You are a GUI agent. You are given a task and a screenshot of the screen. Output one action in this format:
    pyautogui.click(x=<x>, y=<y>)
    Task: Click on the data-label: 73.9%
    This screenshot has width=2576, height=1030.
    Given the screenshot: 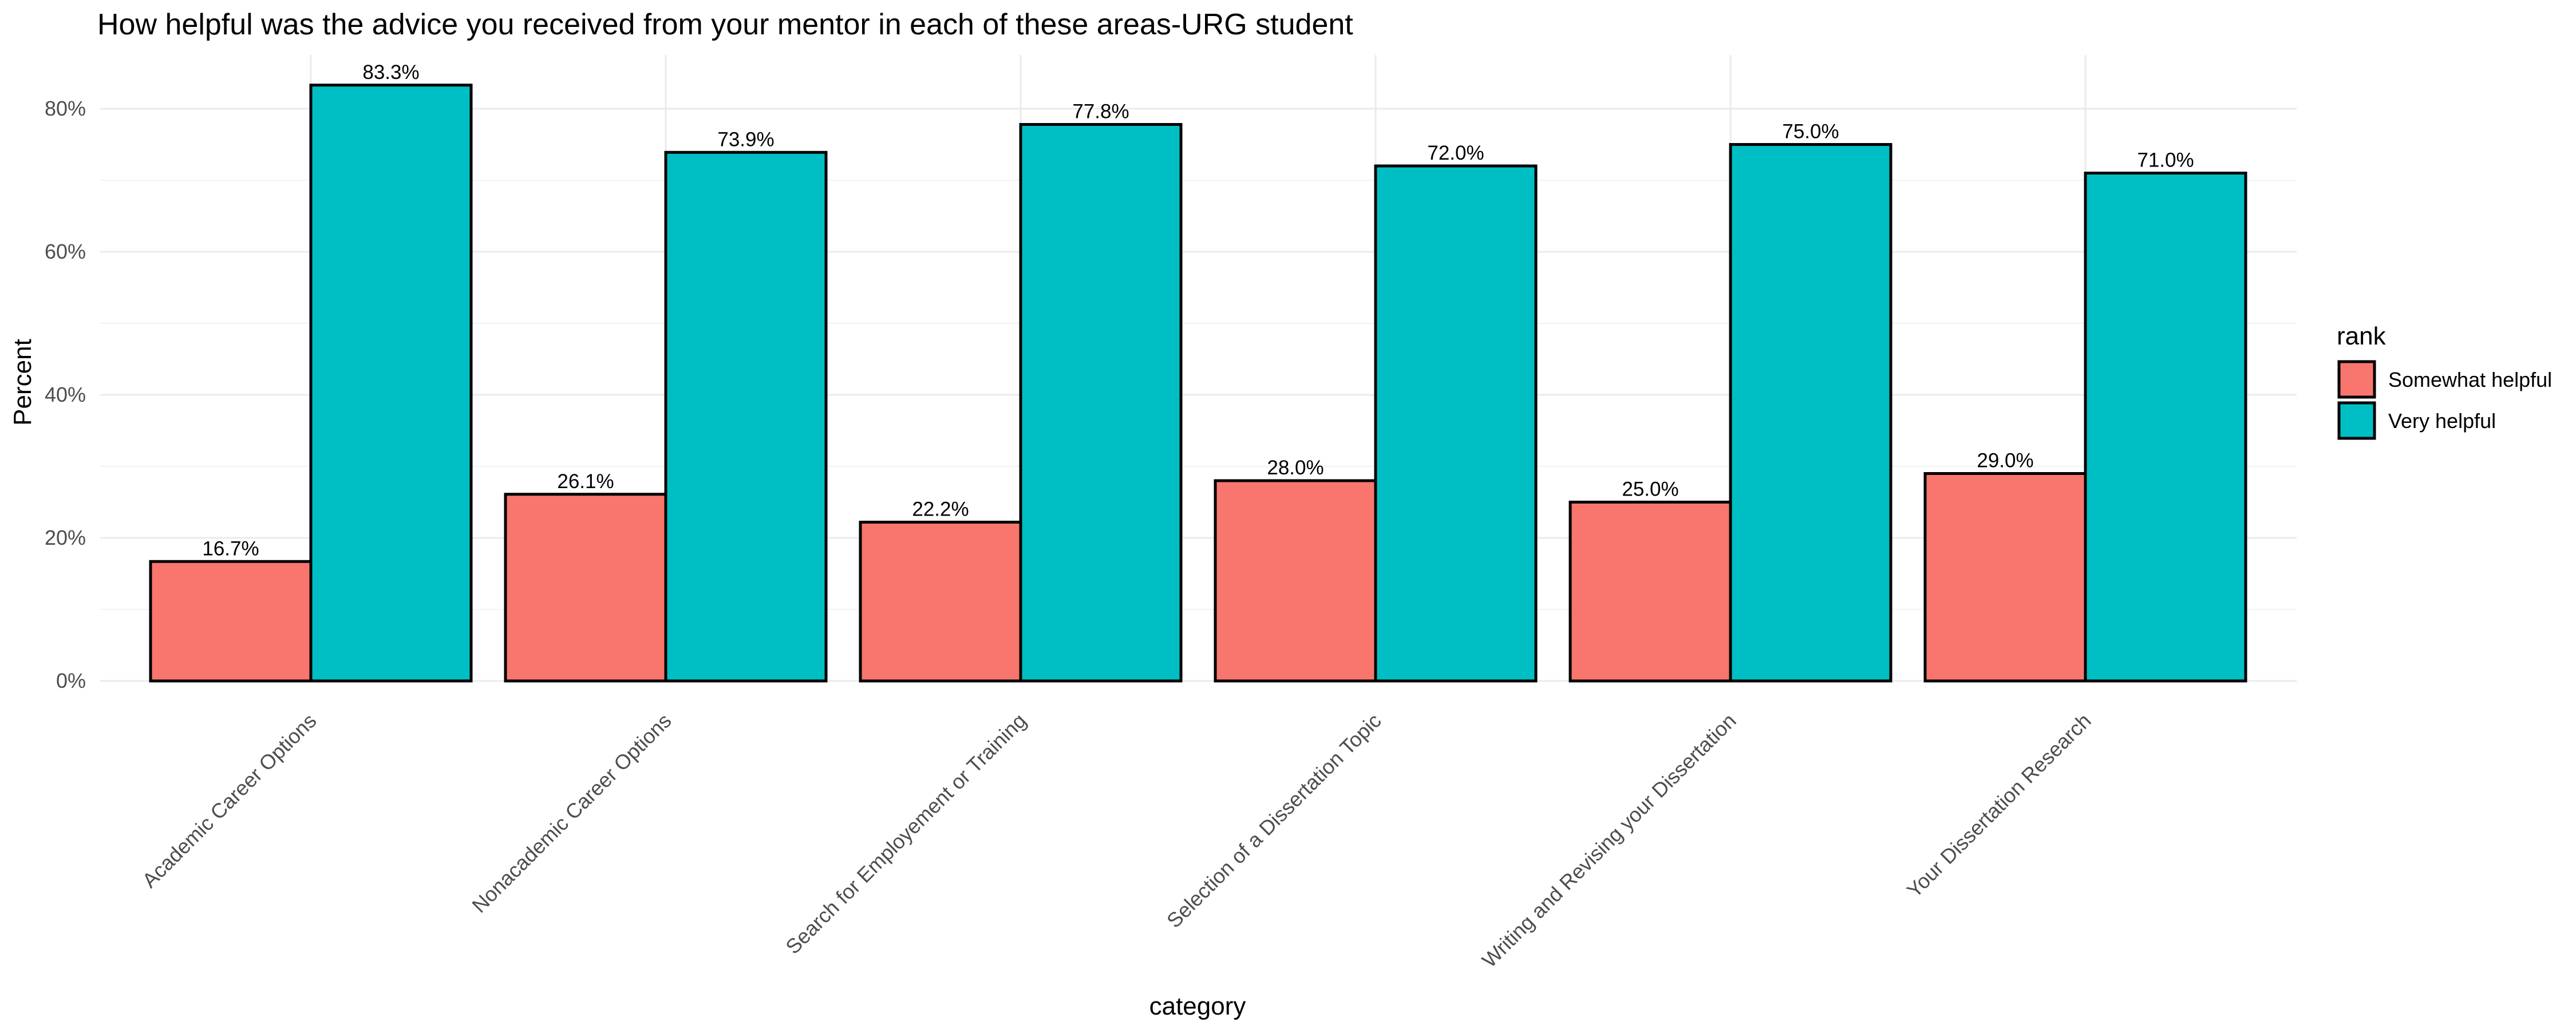 What is the action you would take?
    pyautogui.click(x=745, y=139)
    